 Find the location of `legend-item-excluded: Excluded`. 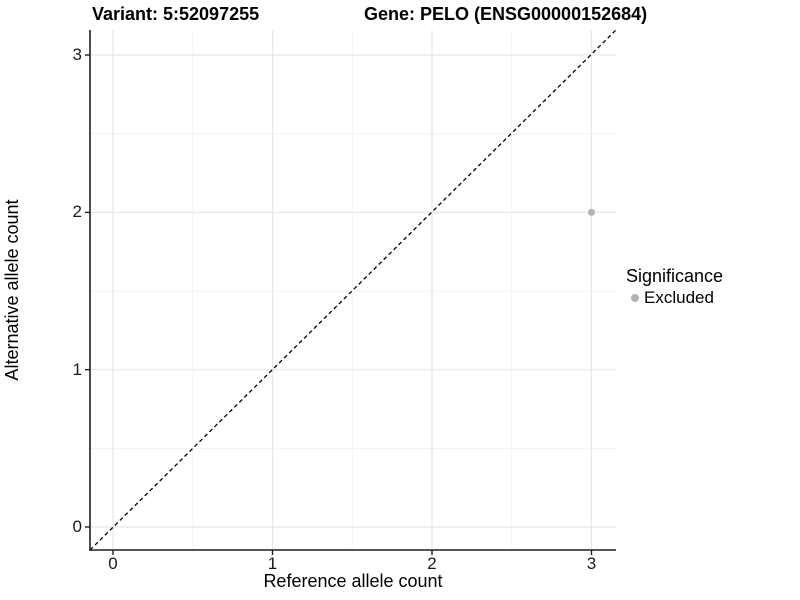

legend-item-excluded: Excluded is located at coordinates (674, 298).